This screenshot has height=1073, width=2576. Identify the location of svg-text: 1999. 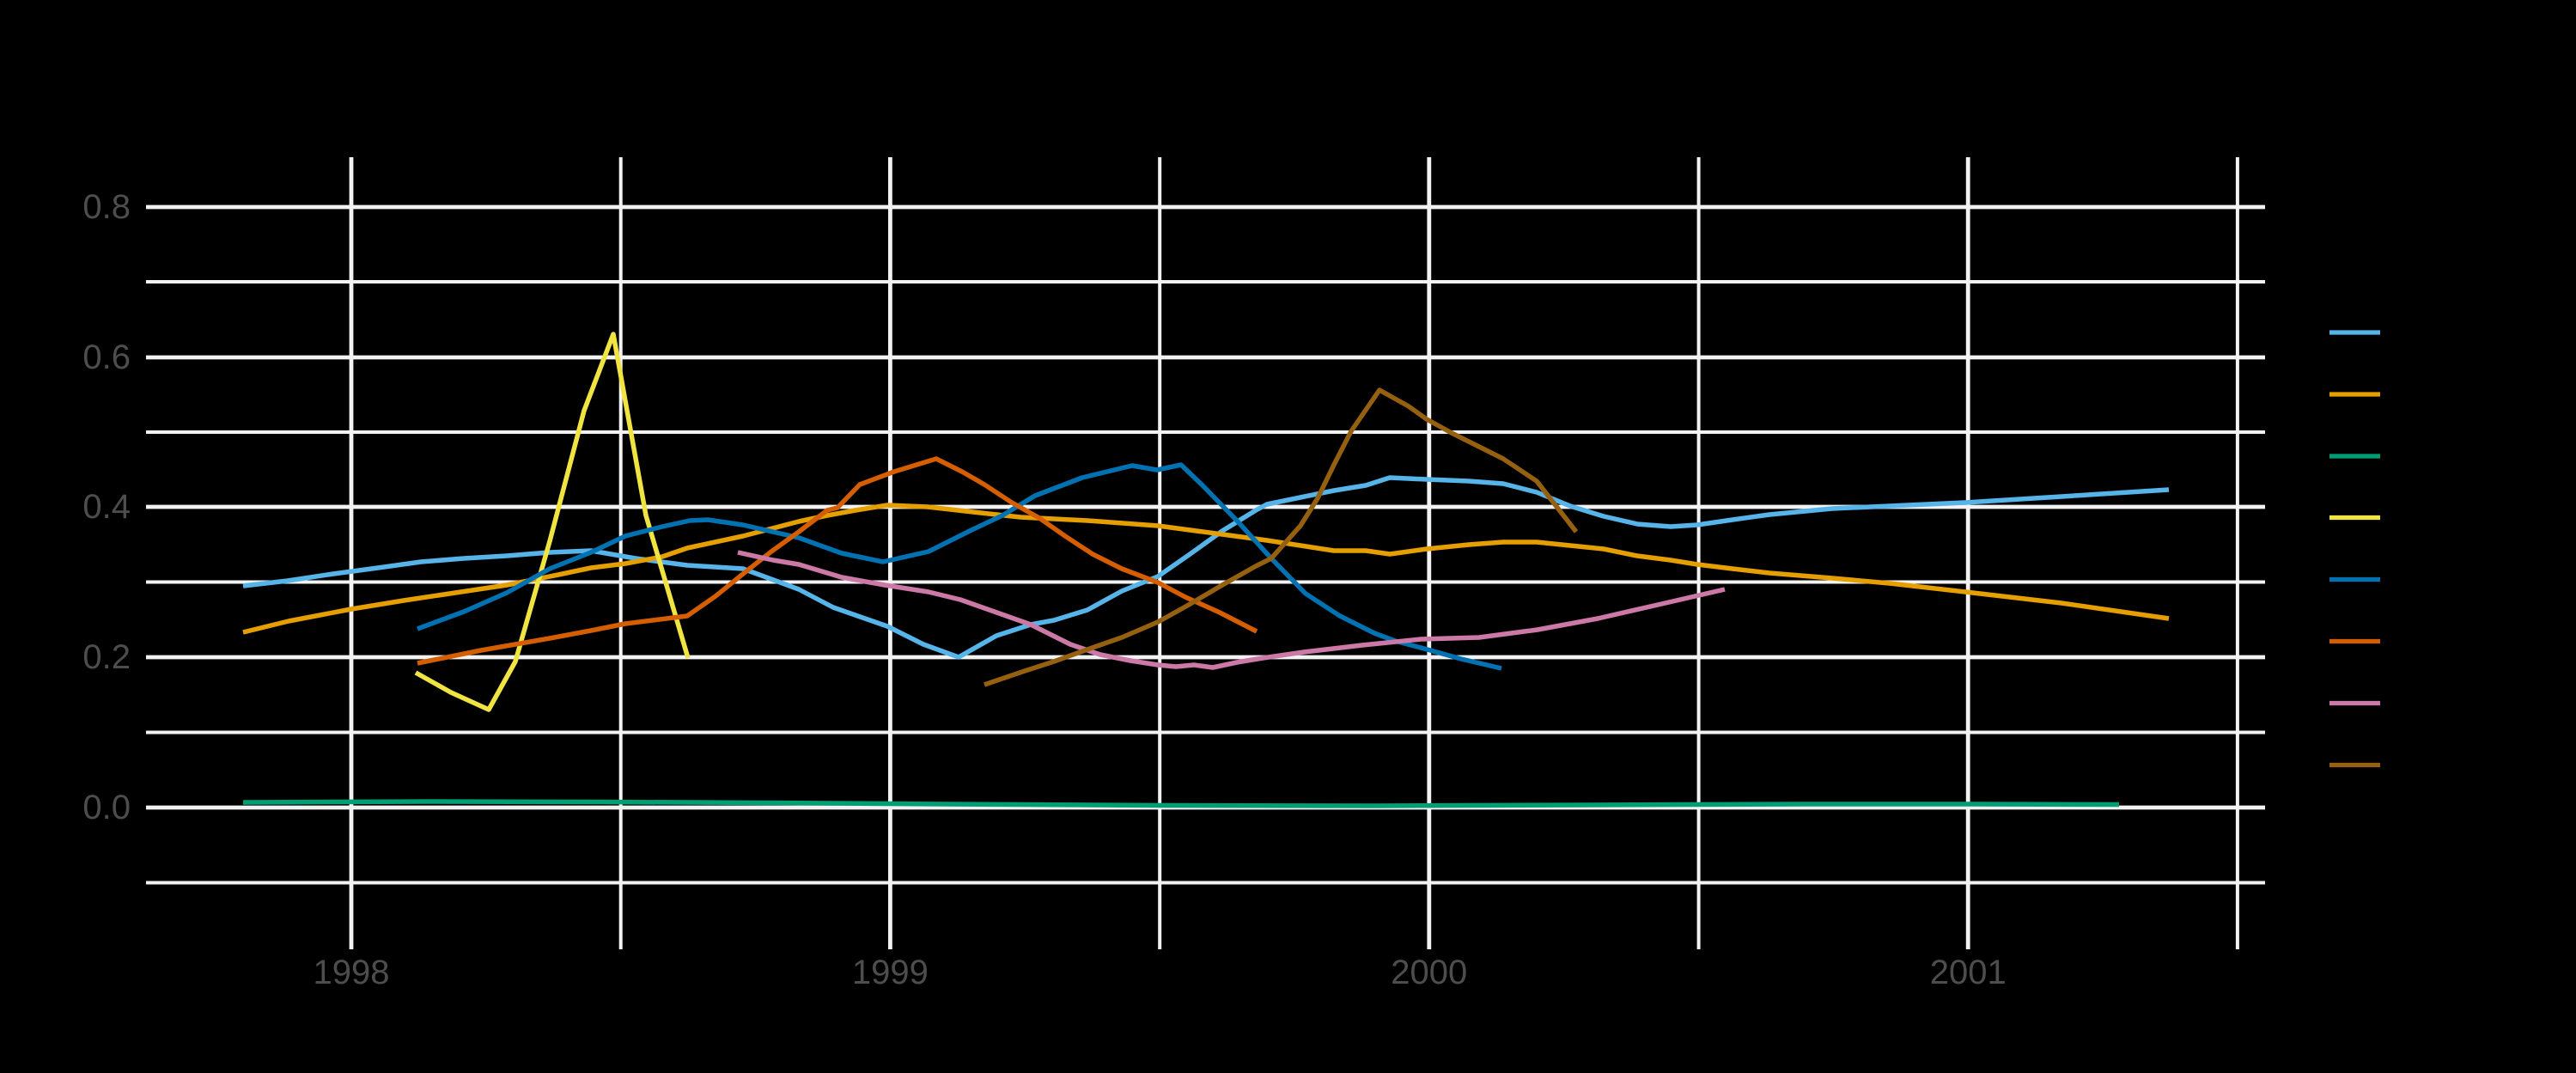
(890, 973).